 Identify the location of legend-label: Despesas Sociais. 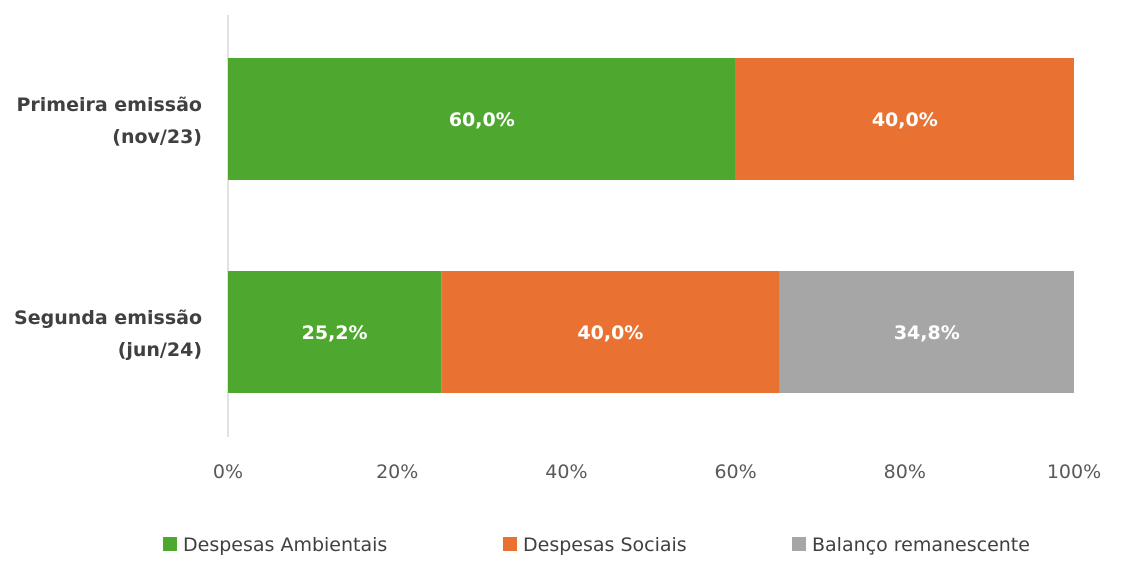
(605, 545).